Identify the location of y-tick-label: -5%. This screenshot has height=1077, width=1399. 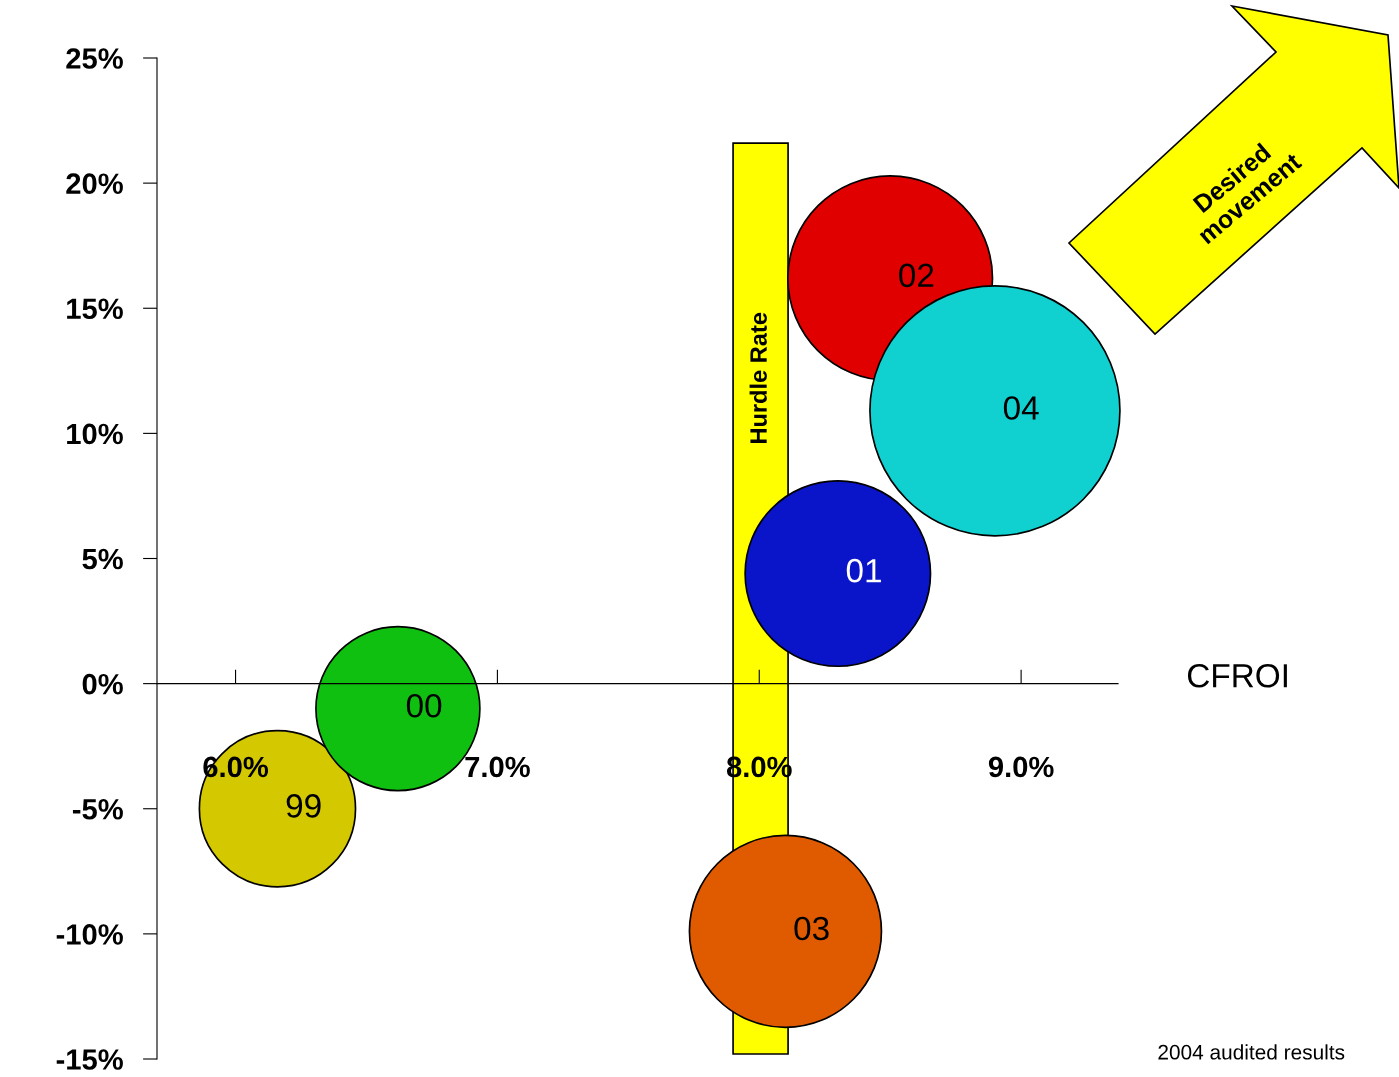
(97, 809).